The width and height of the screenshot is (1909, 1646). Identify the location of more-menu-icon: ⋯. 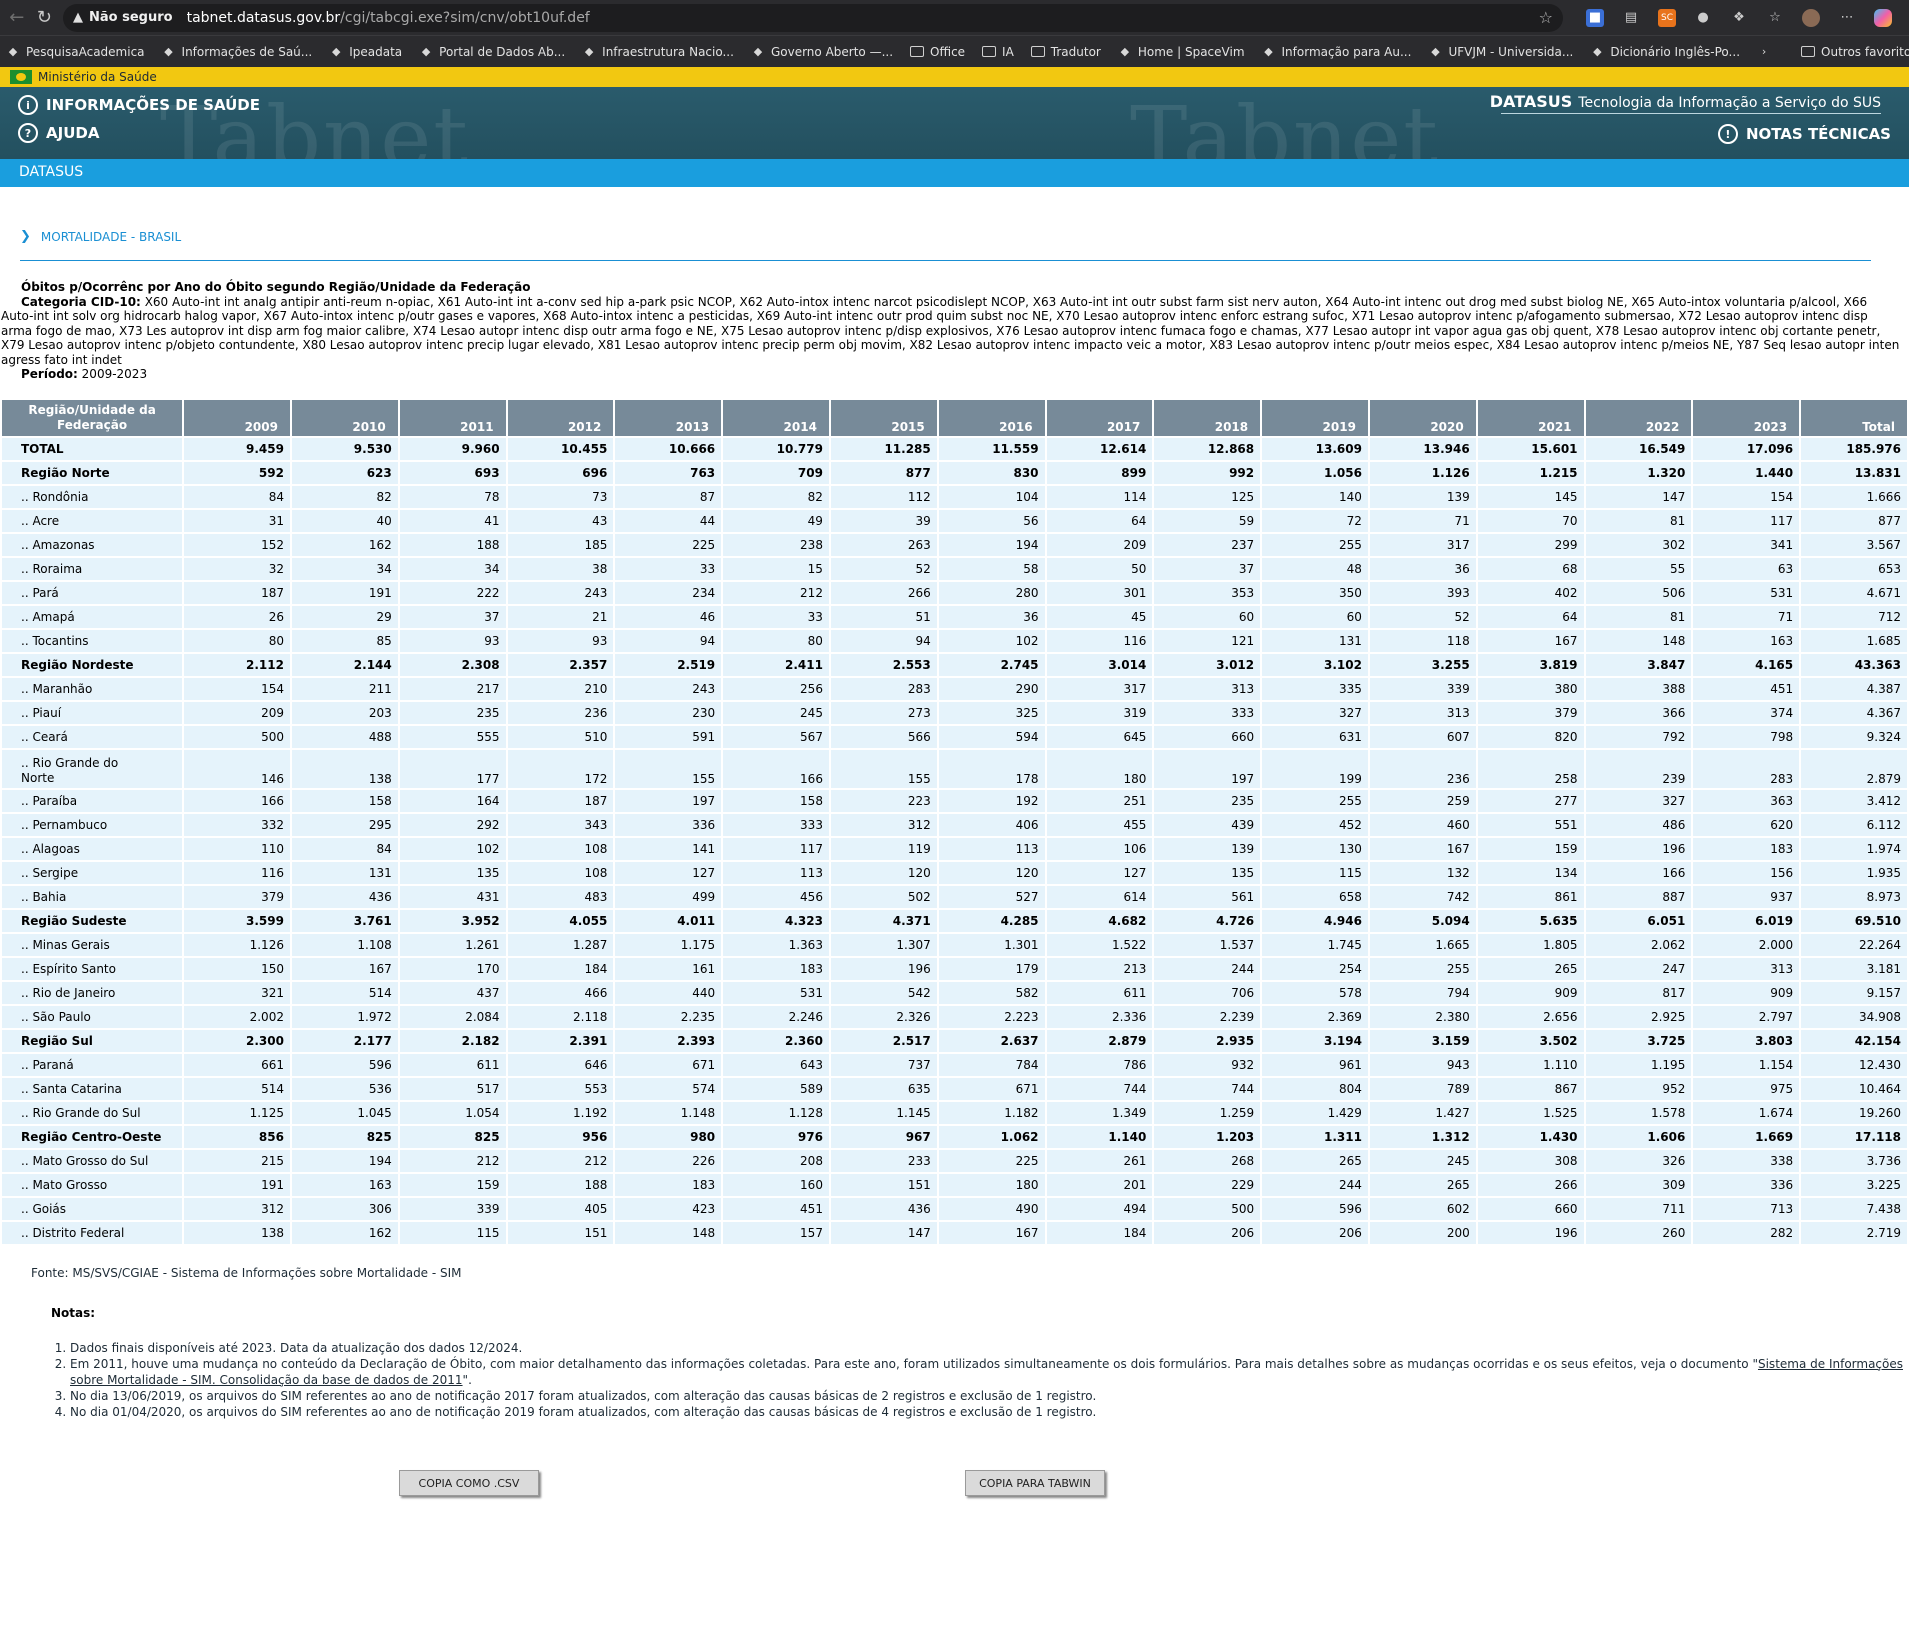
(1847, 17).